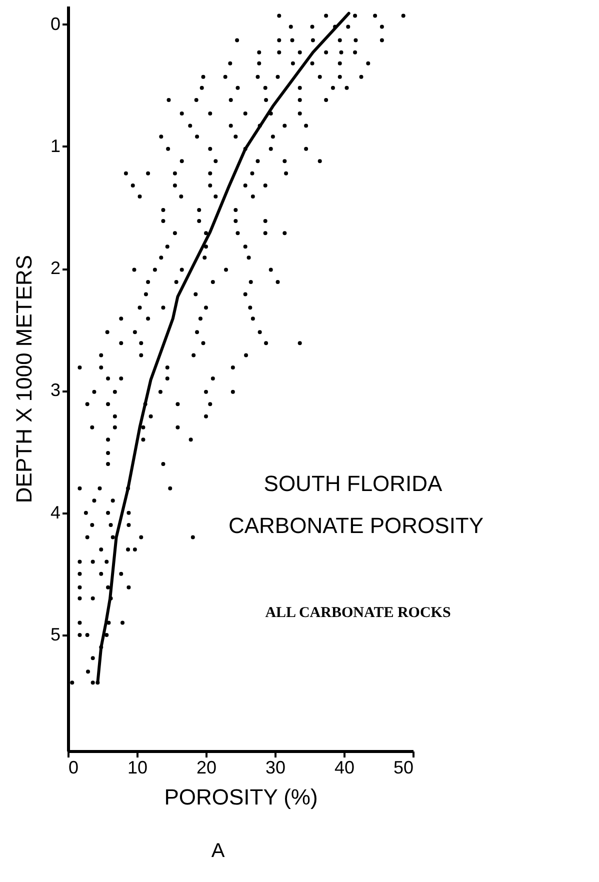 The width and height of the screenshot is (599, 882). I want to click on y-tick-label: 1, so click(55, 146).